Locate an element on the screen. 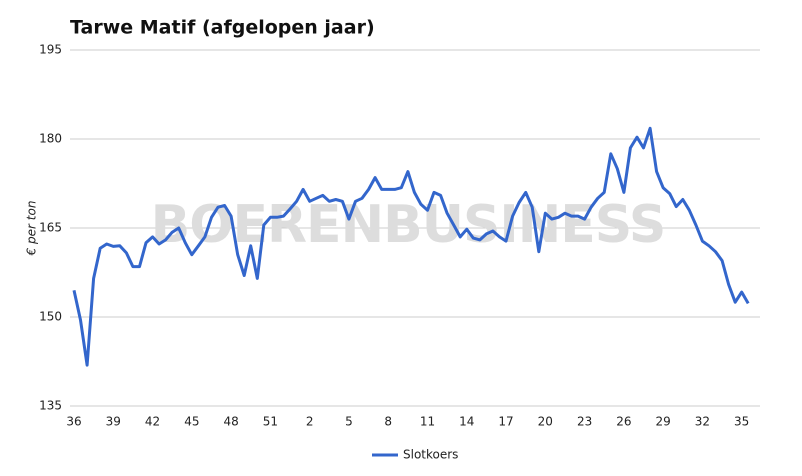 The width and height of the screenshot is (802, 476). x-tick-label: 39 is located at coordinates (113, 422).